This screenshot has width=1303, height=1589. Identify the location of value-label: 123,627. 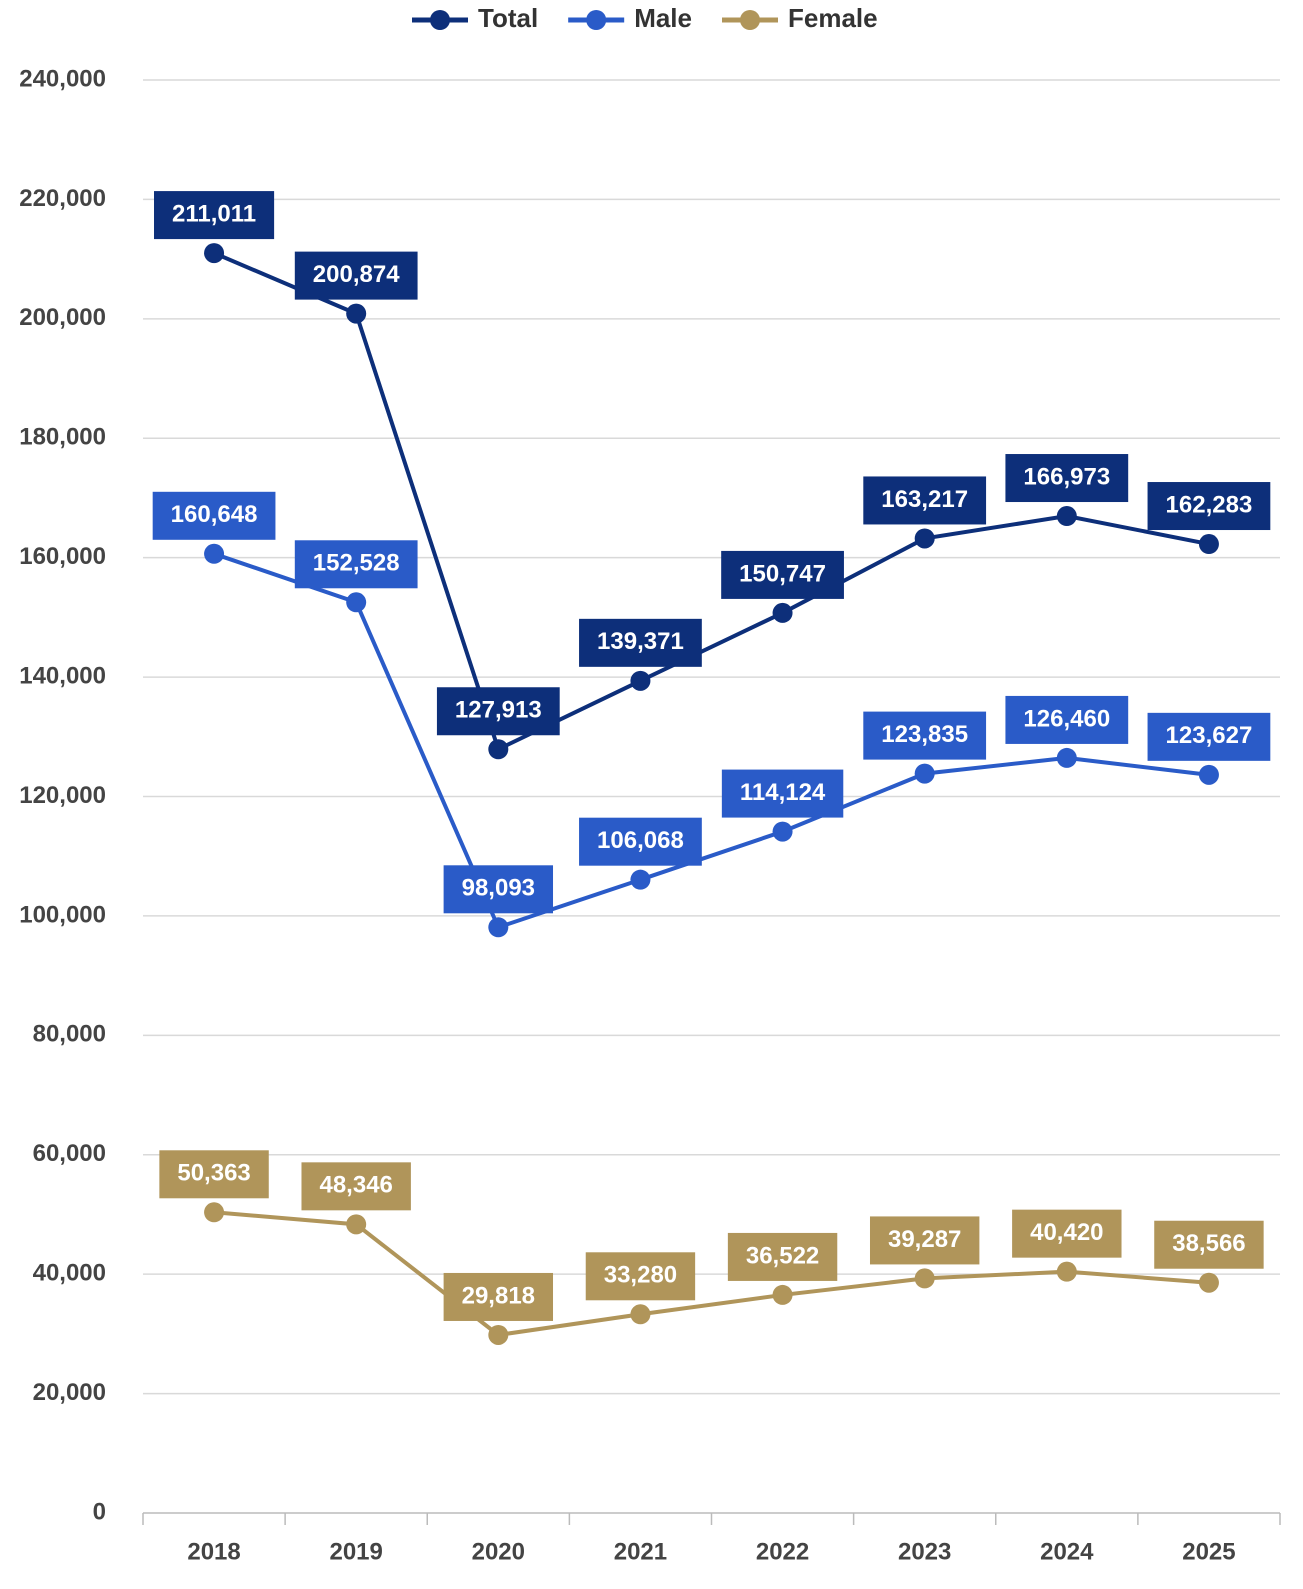
(1209, 736).